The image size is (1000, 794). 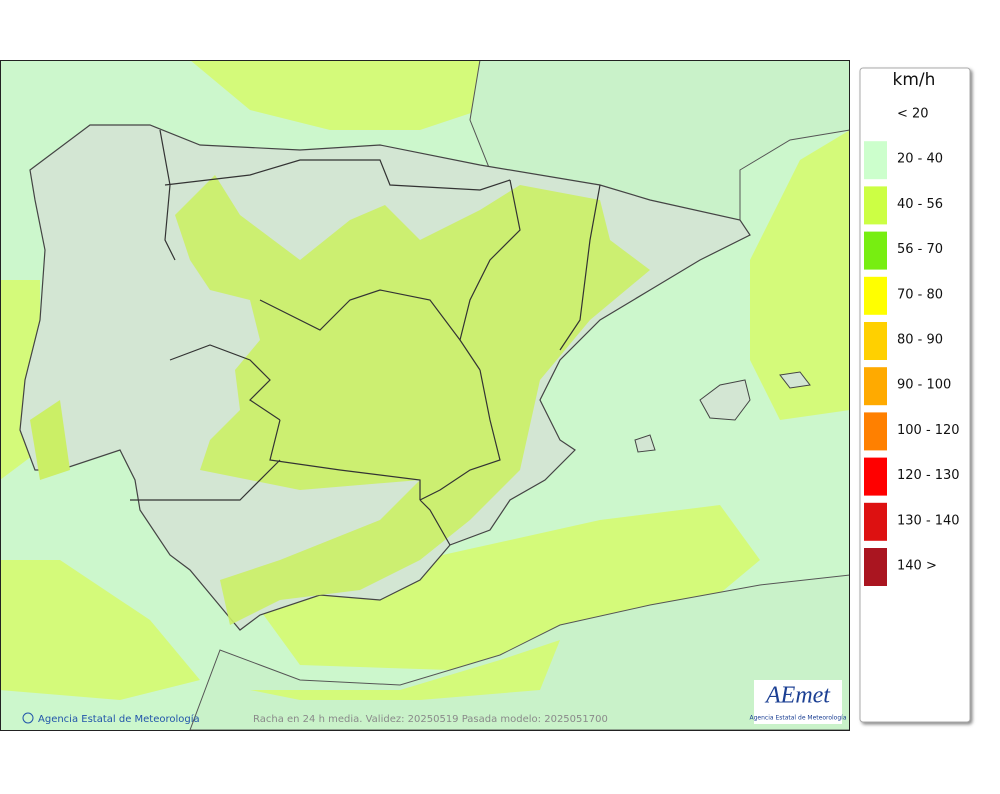 What do you see at coordinates (928, 475) in the screenshot?
I see `legend-label: 120 - 130` at bounding box center [928, 475].